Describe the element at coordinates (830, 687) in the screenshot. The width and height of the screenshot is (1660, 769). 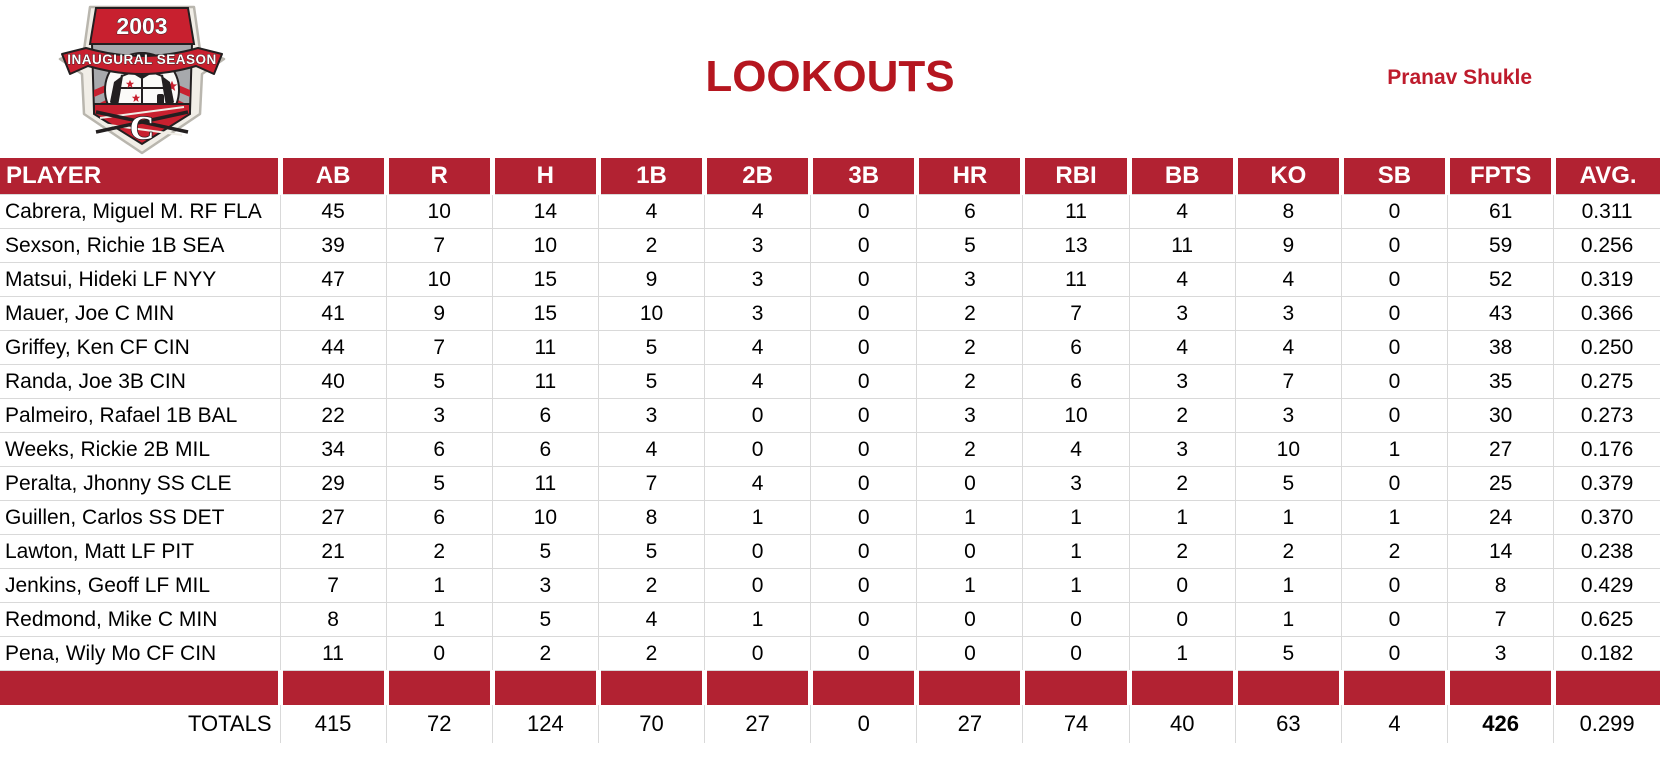
I see `separator-row` at that location.